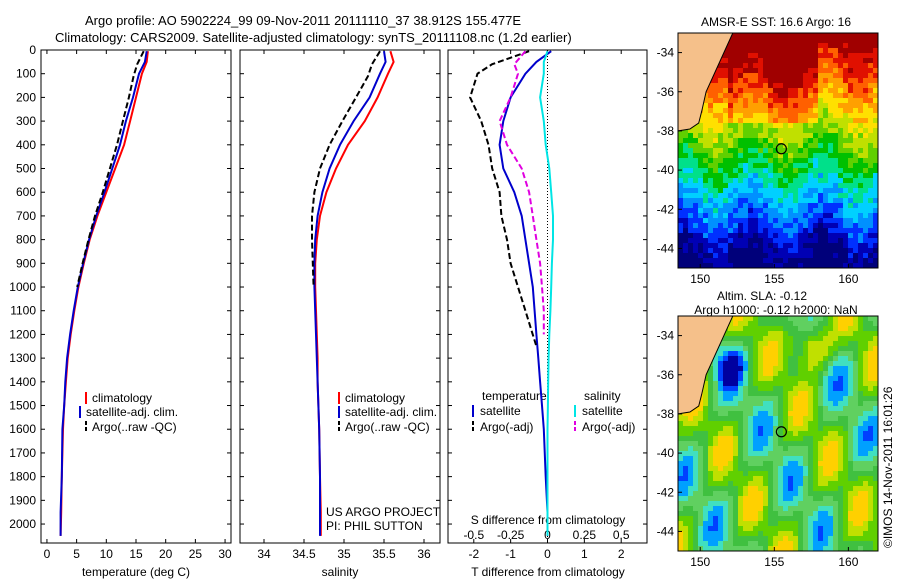  What do you see at coordinates (511, 535) in the screenshot?
I see `x2-tick-label: -0.25` at bounding box center [511, 535].